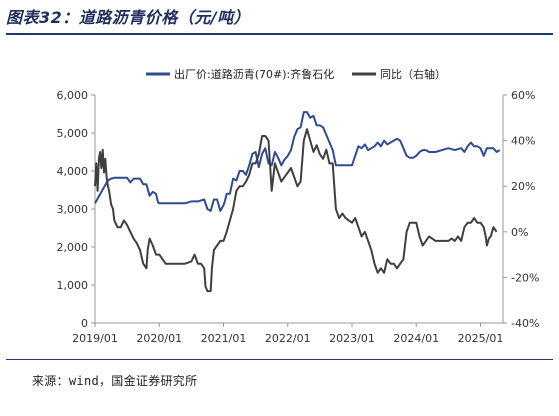 Image resolution: width=559 pixels, height=416 pixels. Describe the element at coordinates (279, 359) in the screenshot. I see `bottom-divider` at that location.